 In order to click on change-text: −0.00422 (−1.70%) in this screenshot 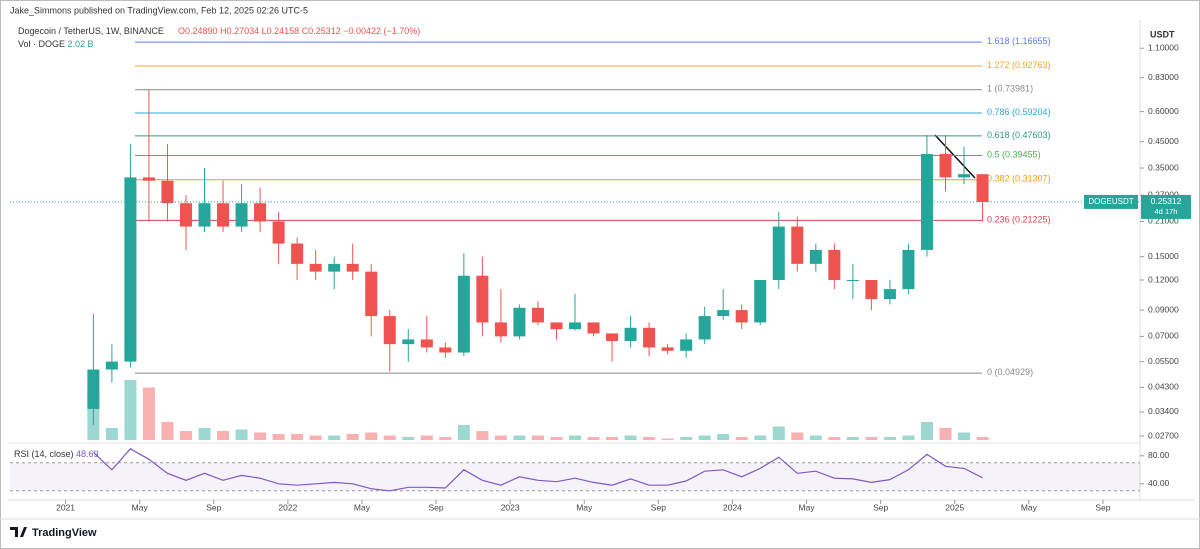, I will do `click(381, 31)`.